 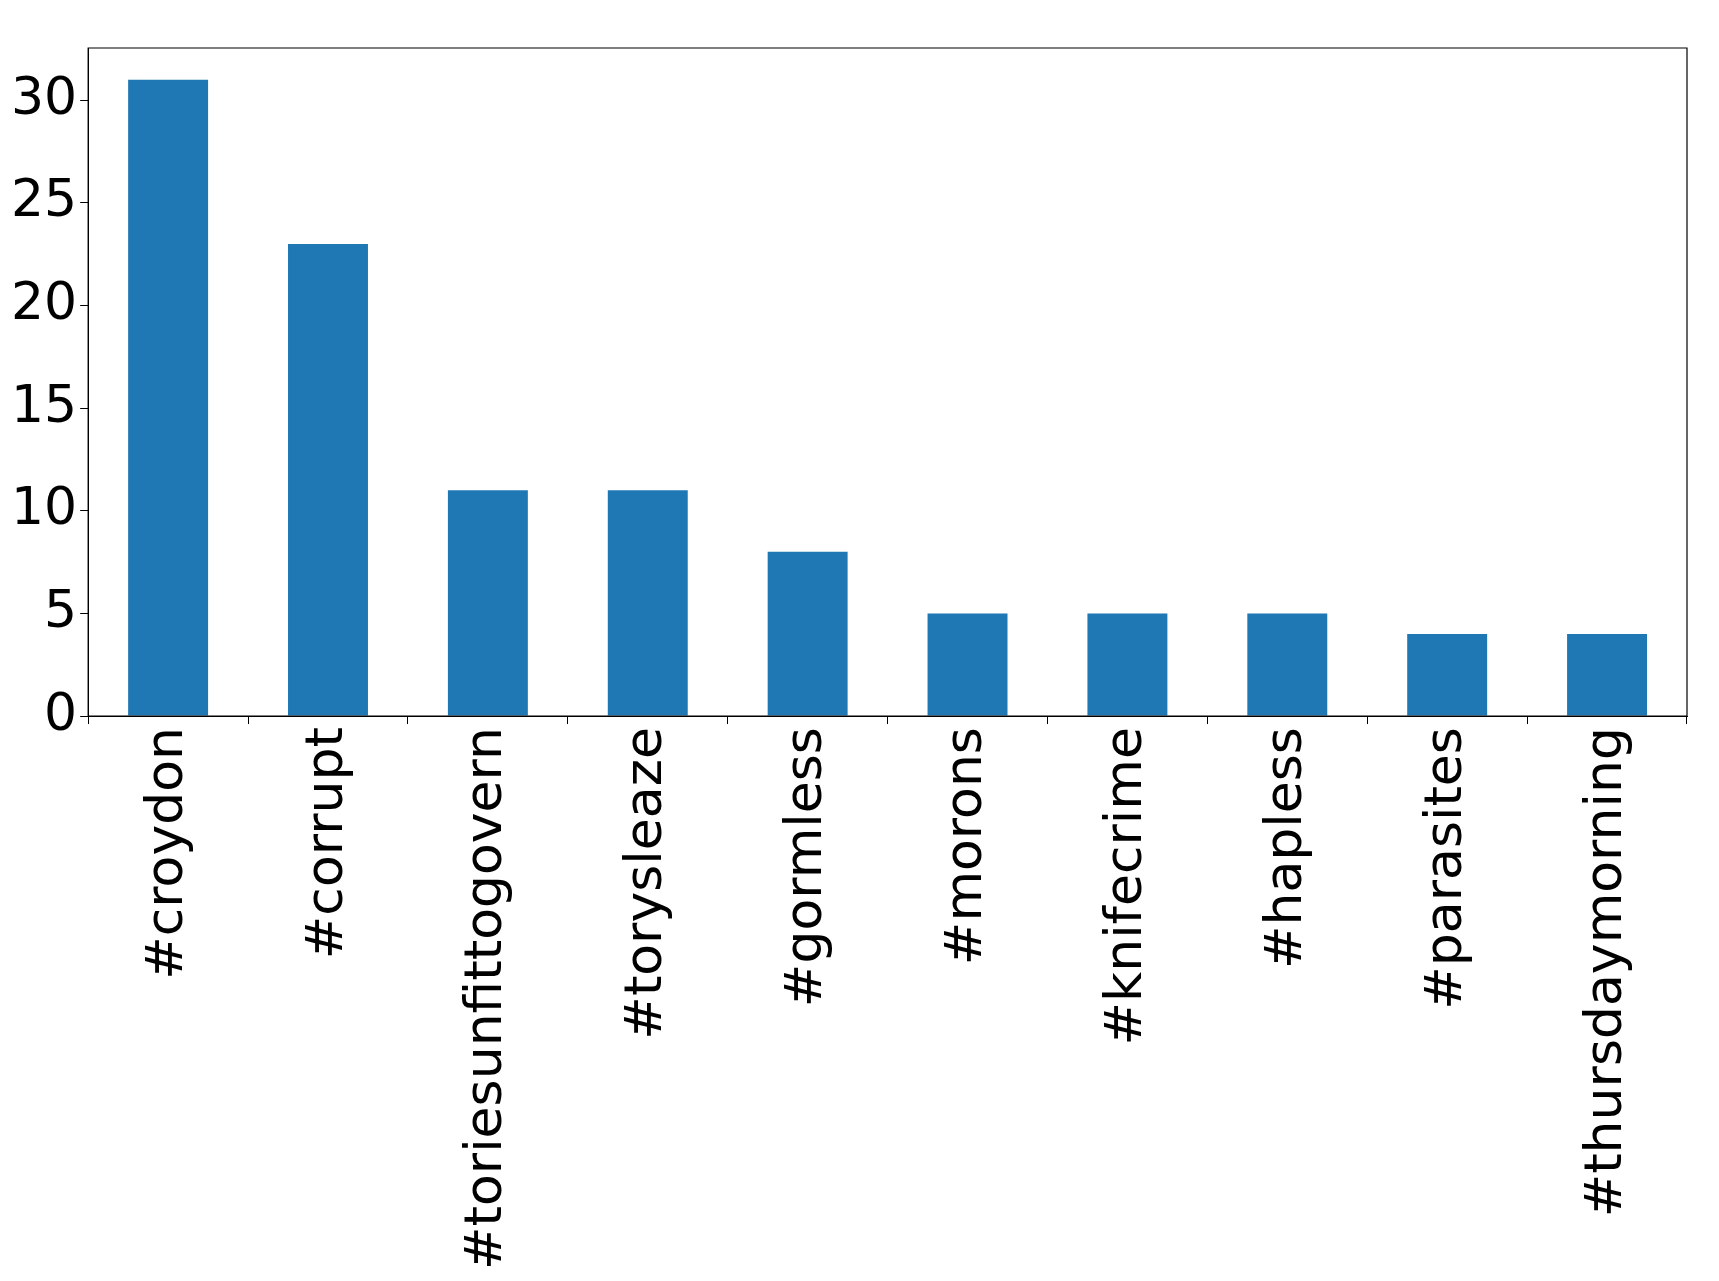 What do you see at coordinates (963, 846) in the screenshot?
I see `x-tick-label: #morons` at bounding box center [963, 846].